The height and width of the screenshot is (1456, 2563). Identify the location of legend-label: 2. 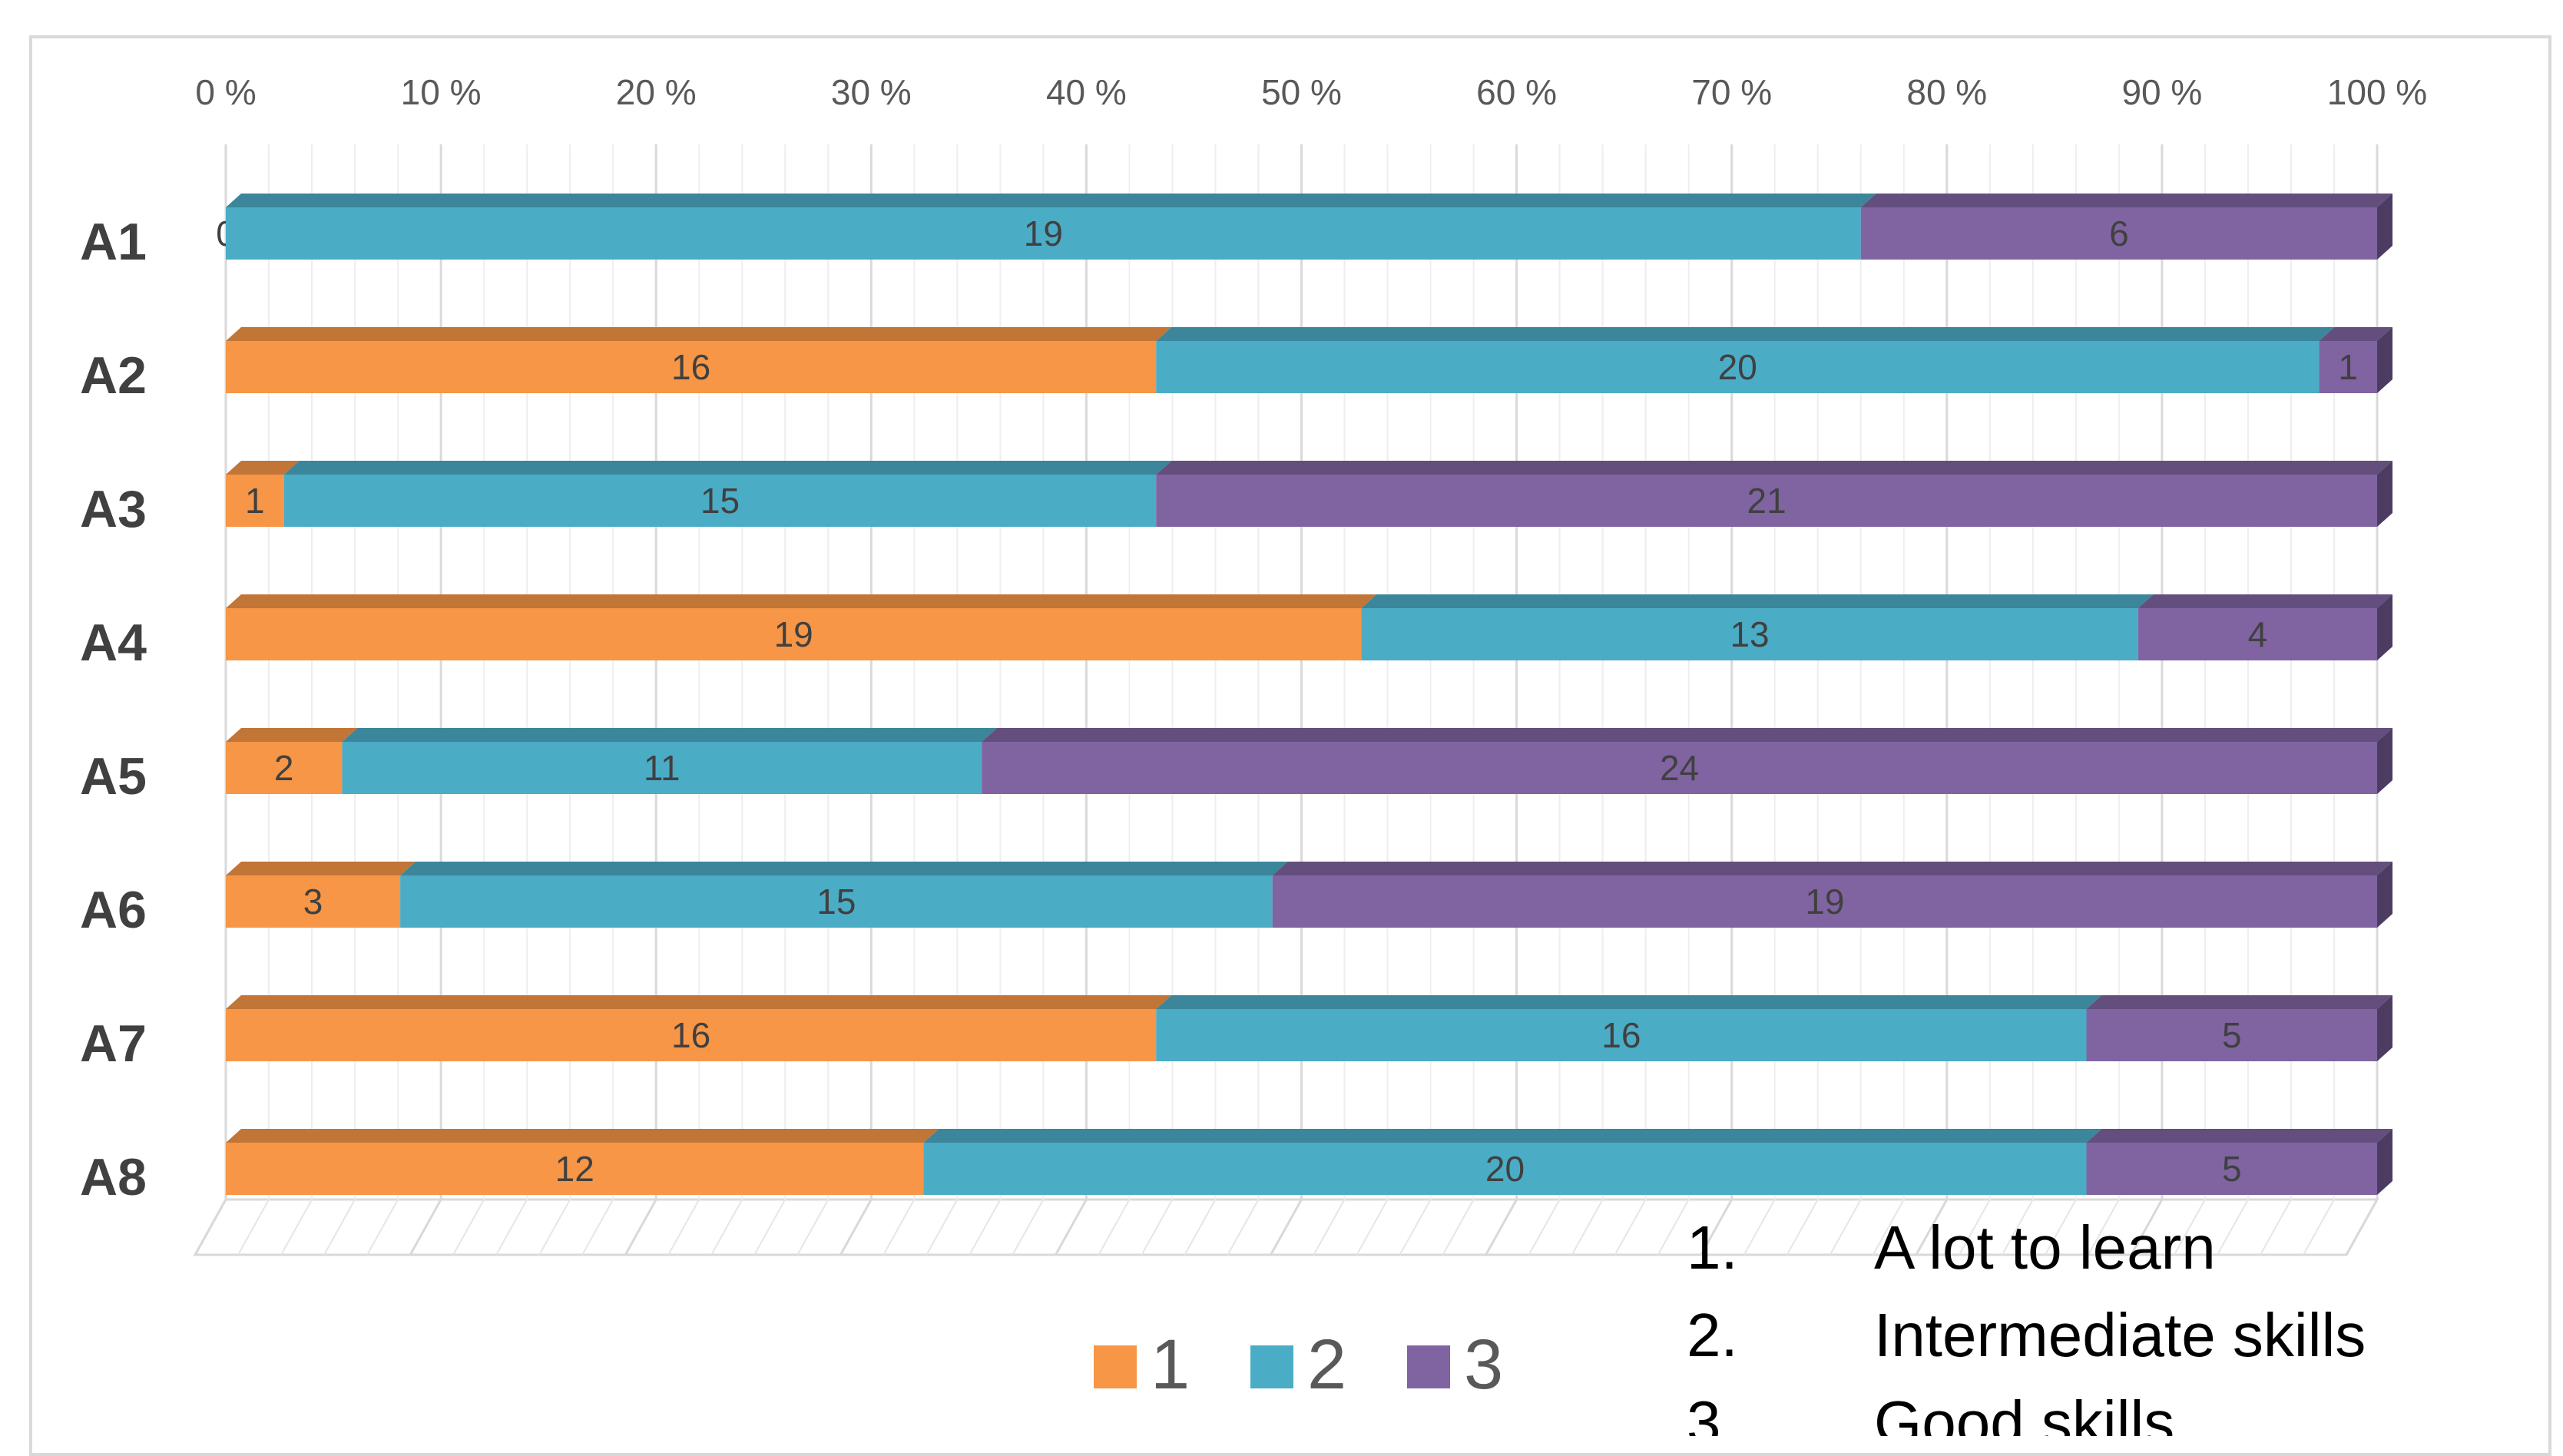
(1326, 1364).